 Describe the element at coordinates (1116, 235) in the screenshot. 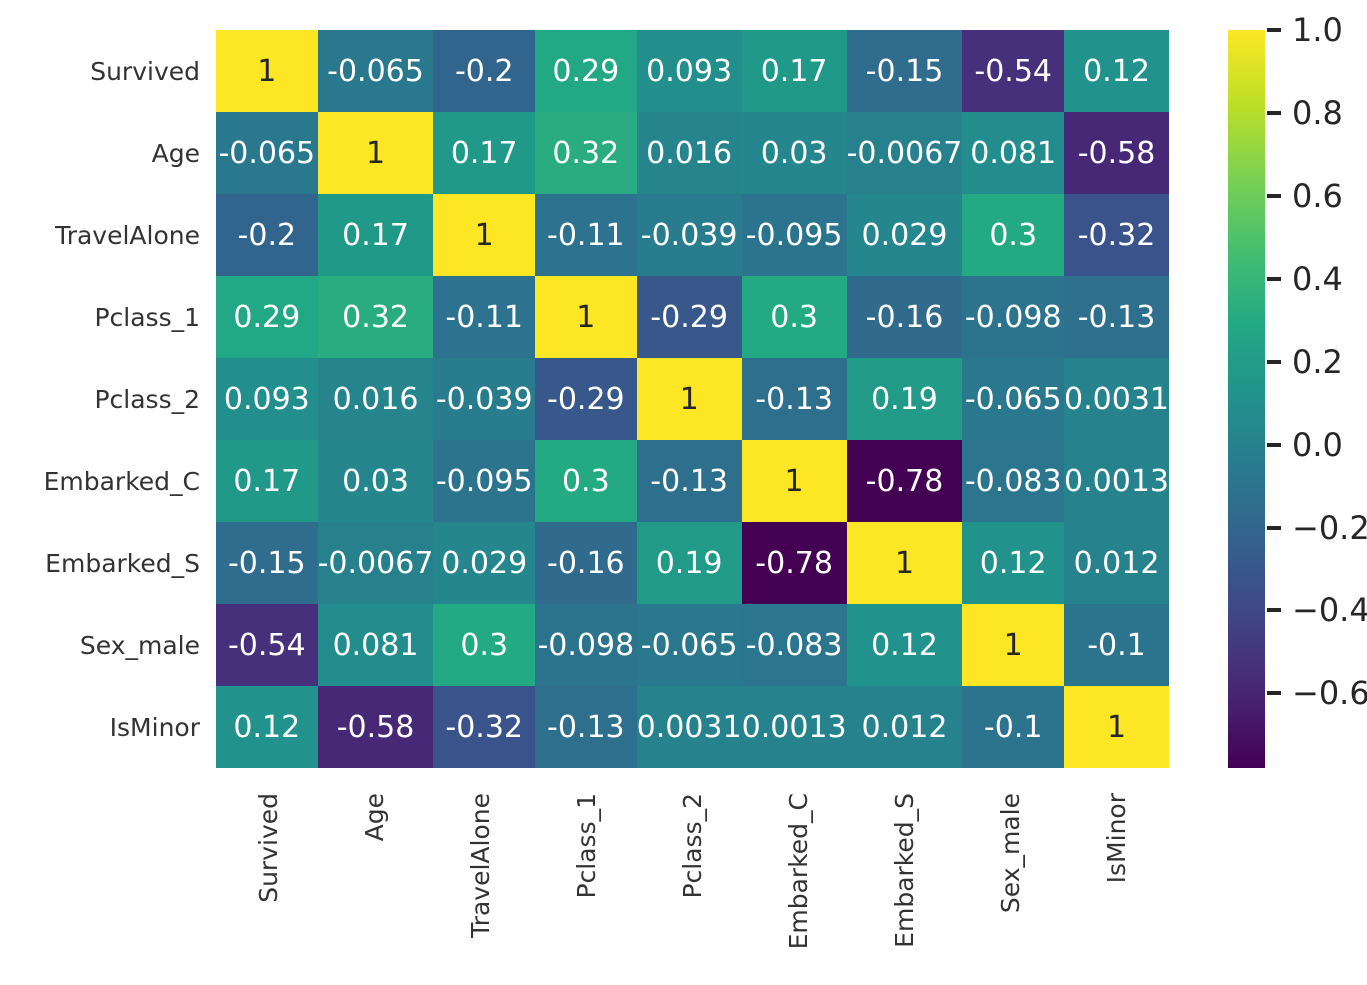

I see `heatmap-cell: -0.32` at that location.